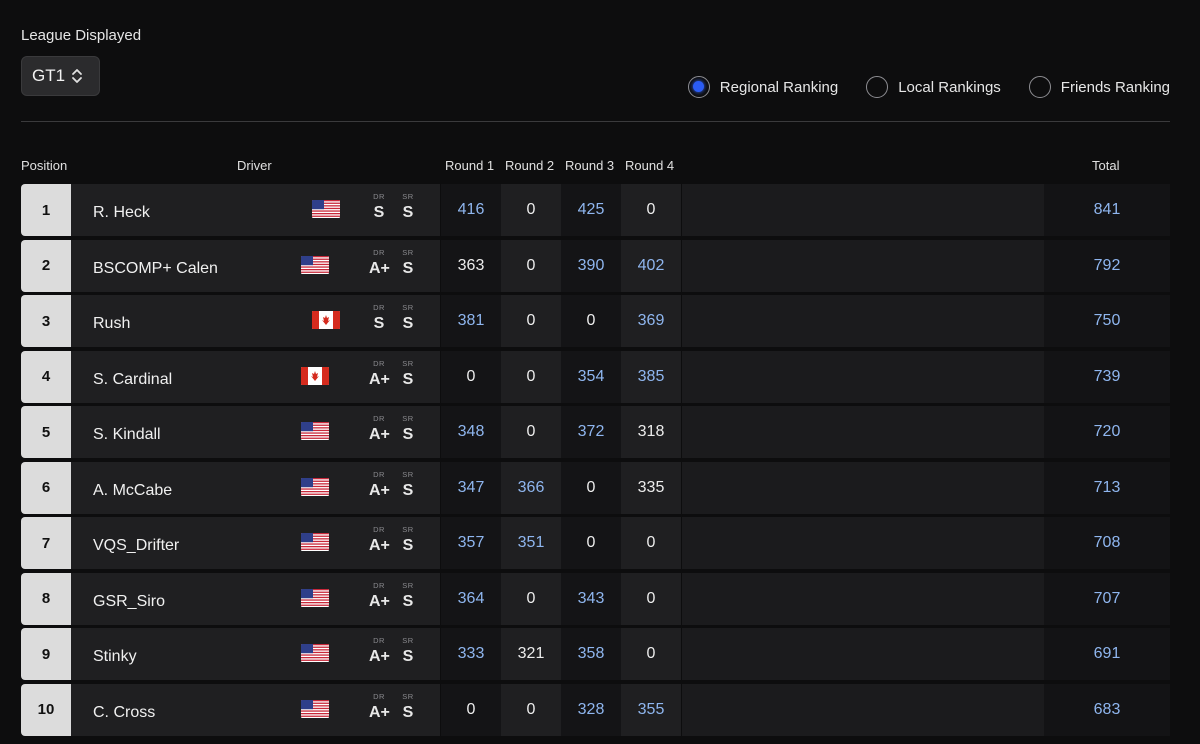  I want to click on round4-score: 402, so click(651, 265).